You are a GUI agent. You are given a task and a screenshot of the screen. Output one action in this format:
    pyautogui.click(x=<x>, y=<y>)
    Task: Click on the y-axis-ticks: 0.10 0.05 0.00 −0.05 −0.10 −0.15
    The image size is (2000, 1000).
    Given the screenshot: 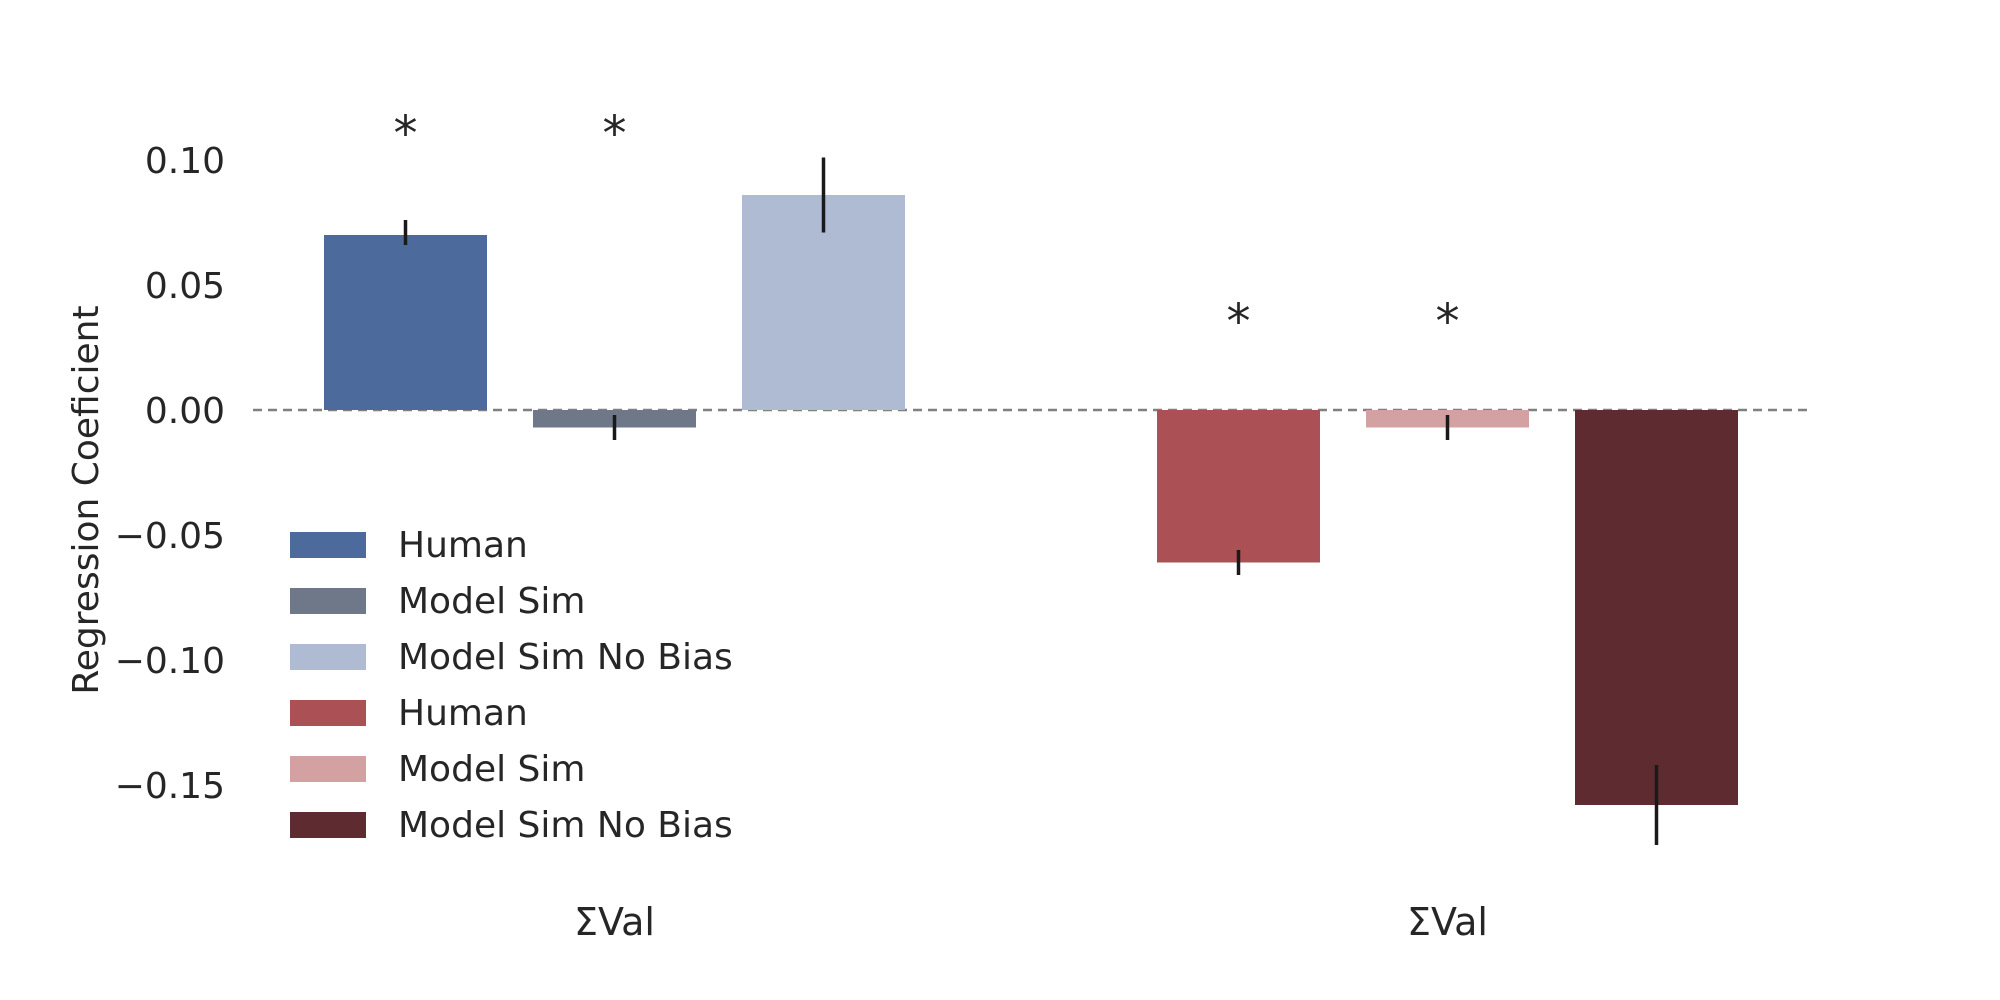 What is the action you would take?
    pyautogui.click(x=170, y=474)
    